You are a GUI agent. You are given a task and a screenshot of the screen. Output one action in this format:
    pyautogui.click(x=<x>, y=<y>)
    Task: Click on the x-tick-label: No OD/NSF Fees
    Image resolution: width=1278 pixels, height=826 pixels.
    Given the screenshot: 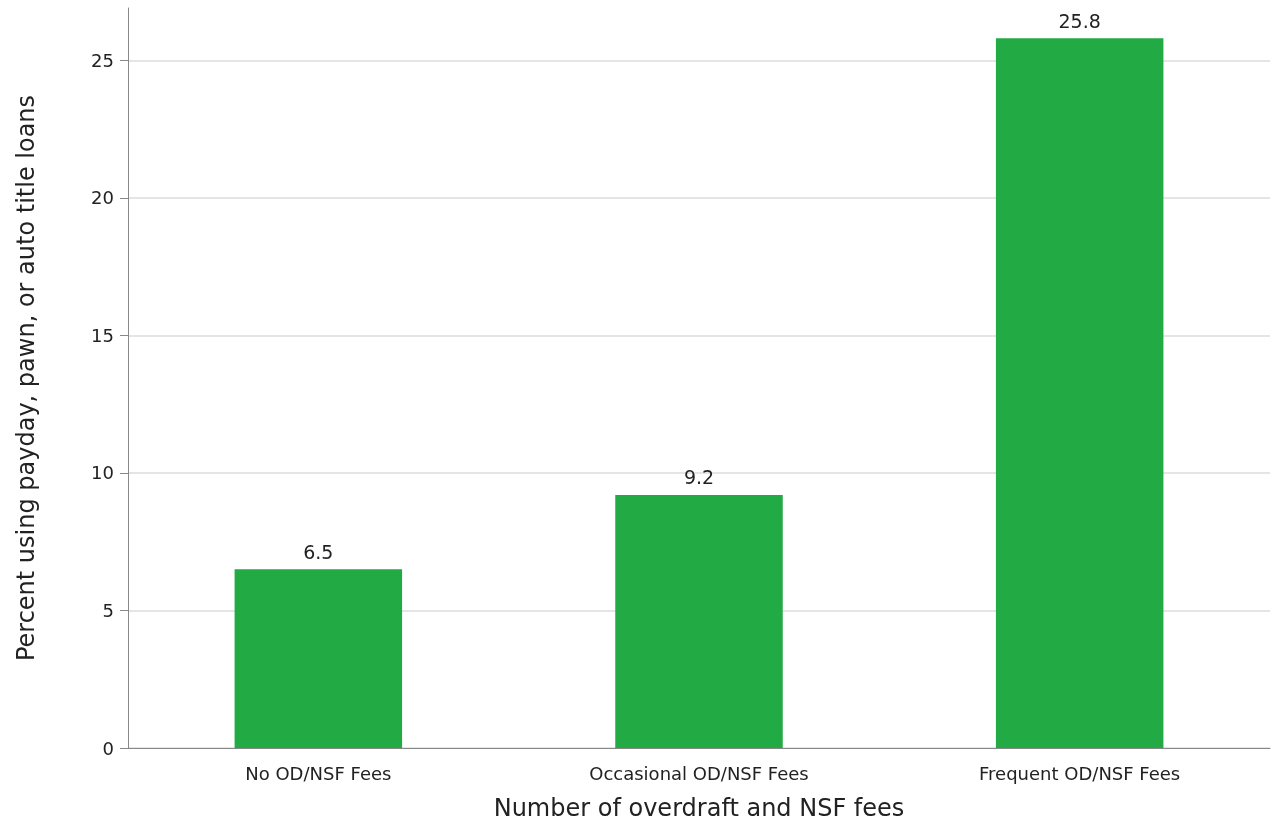 What is the action you would take?
    pyautogui.click(x=318, y=773)
    